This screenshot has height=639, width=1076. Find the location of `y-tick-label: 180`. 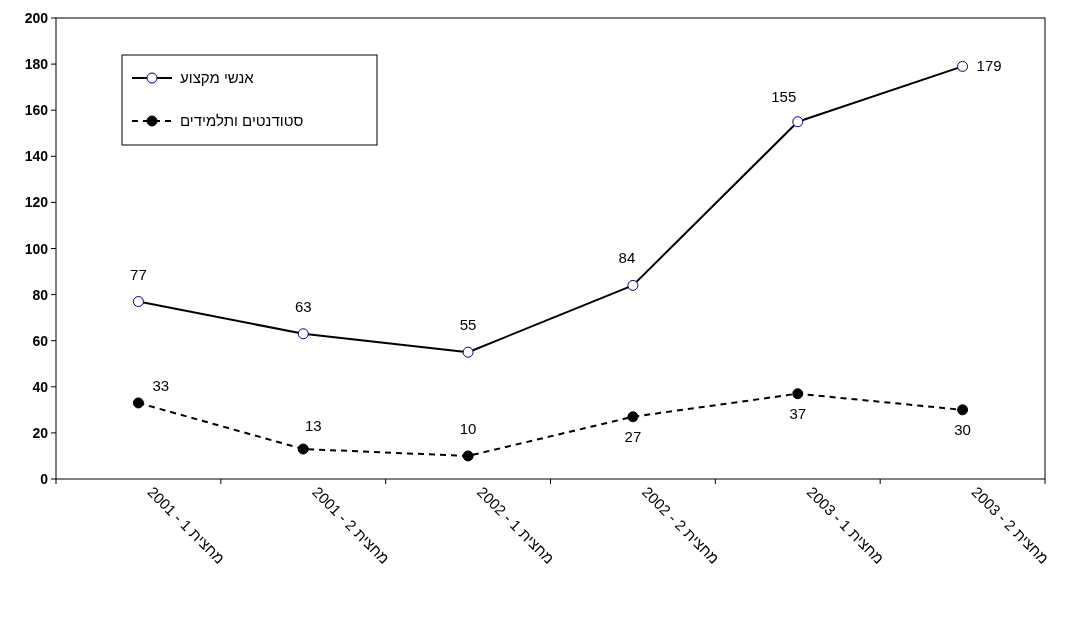

y-tick-label: 180 is located at coordinates (36, 64).